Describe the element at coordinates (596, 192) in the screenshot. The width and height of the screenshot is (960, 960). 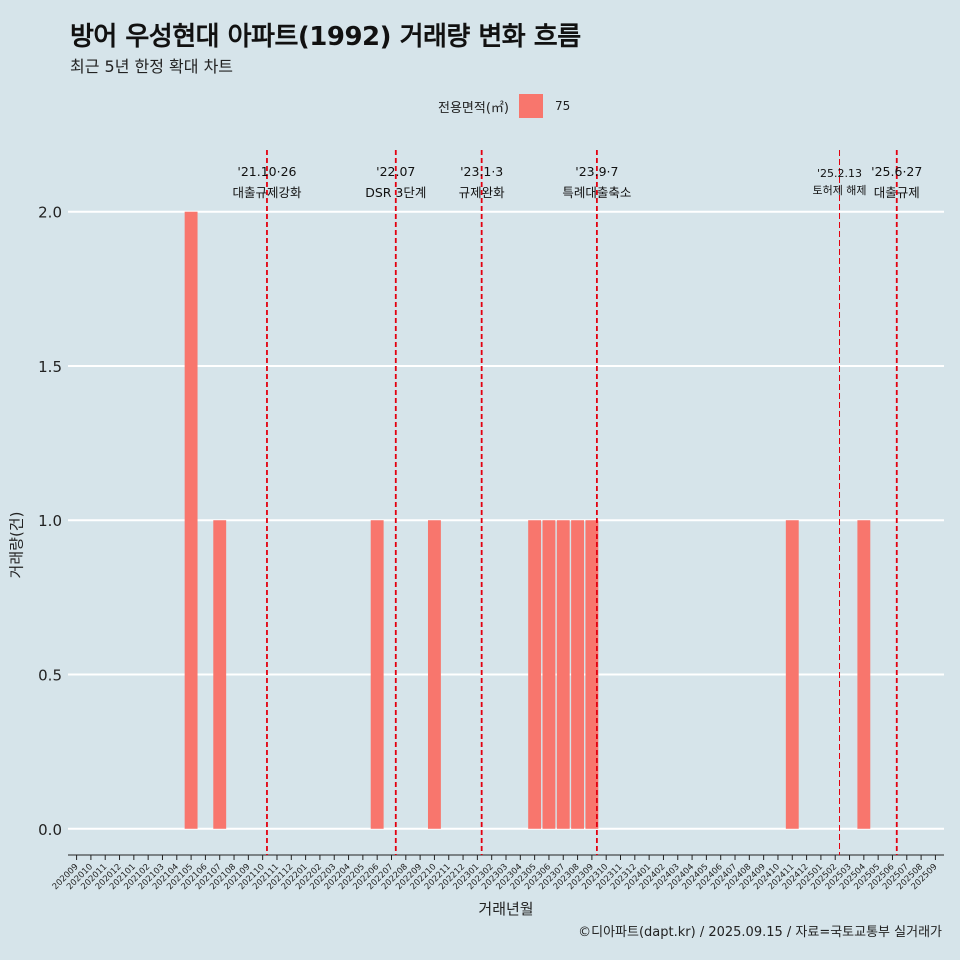
I see `event-text-label: 특례대출축소` at that location.